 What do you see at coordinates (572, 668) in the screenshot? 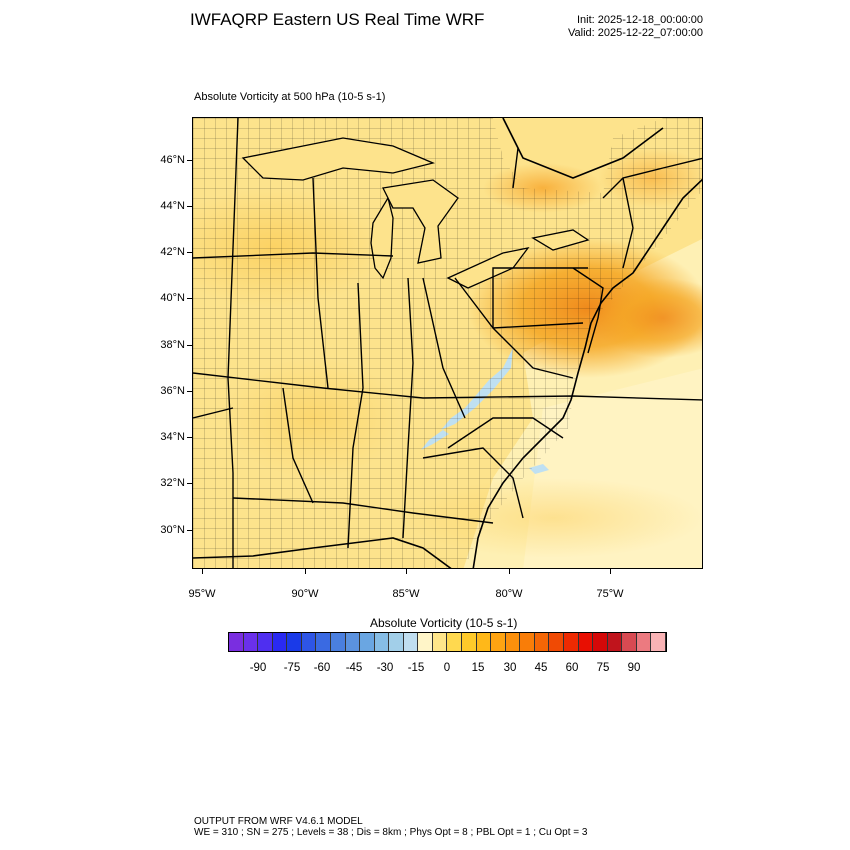
I see `colorbar-label: 60` at bounding box center [572, 668].